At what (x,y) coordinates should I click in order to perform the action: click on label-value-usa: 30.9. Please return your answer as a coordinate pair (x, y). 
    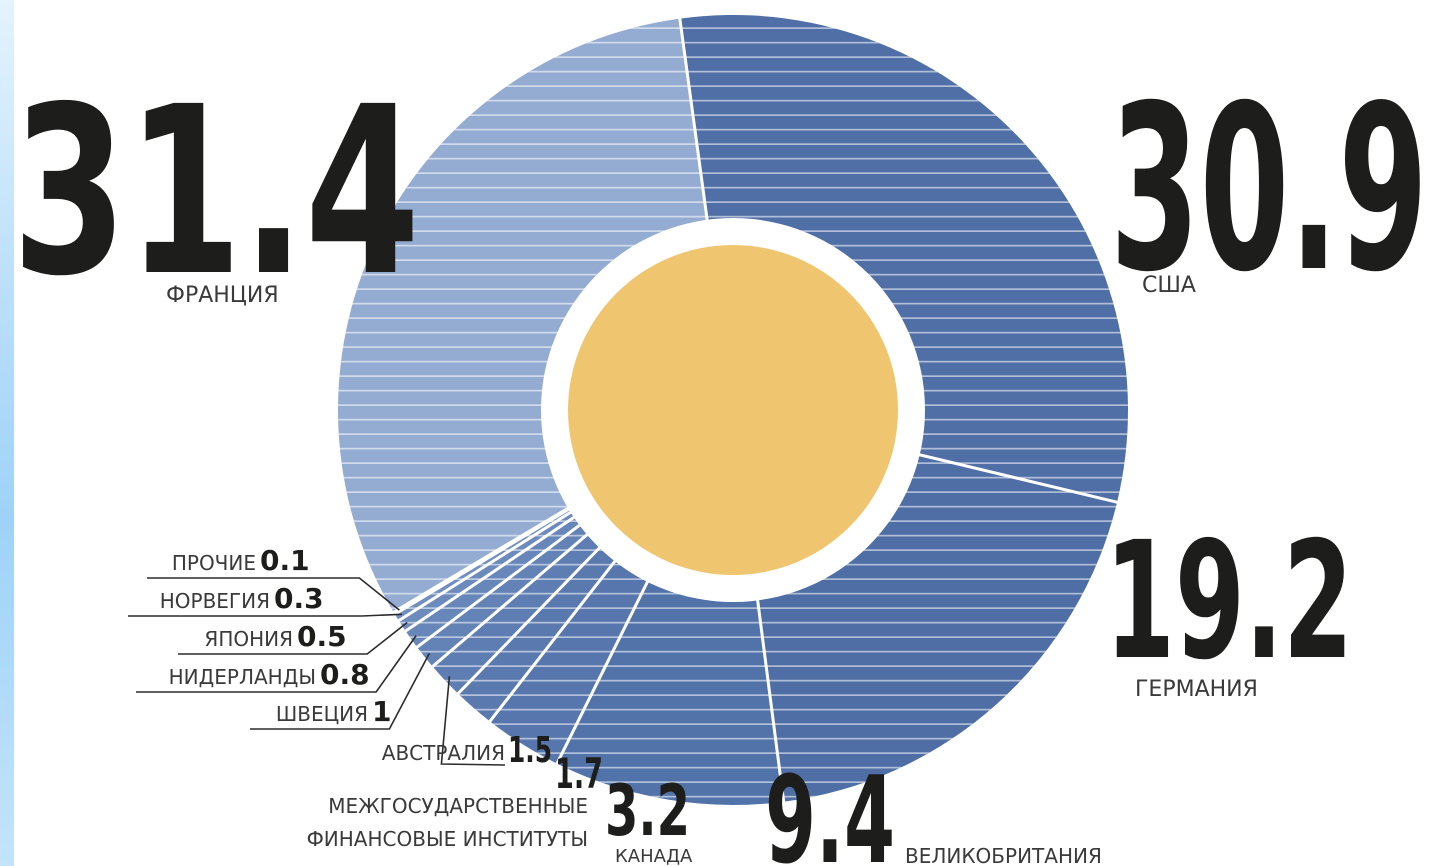
    Looking at the image, I should click on (1269, 189).